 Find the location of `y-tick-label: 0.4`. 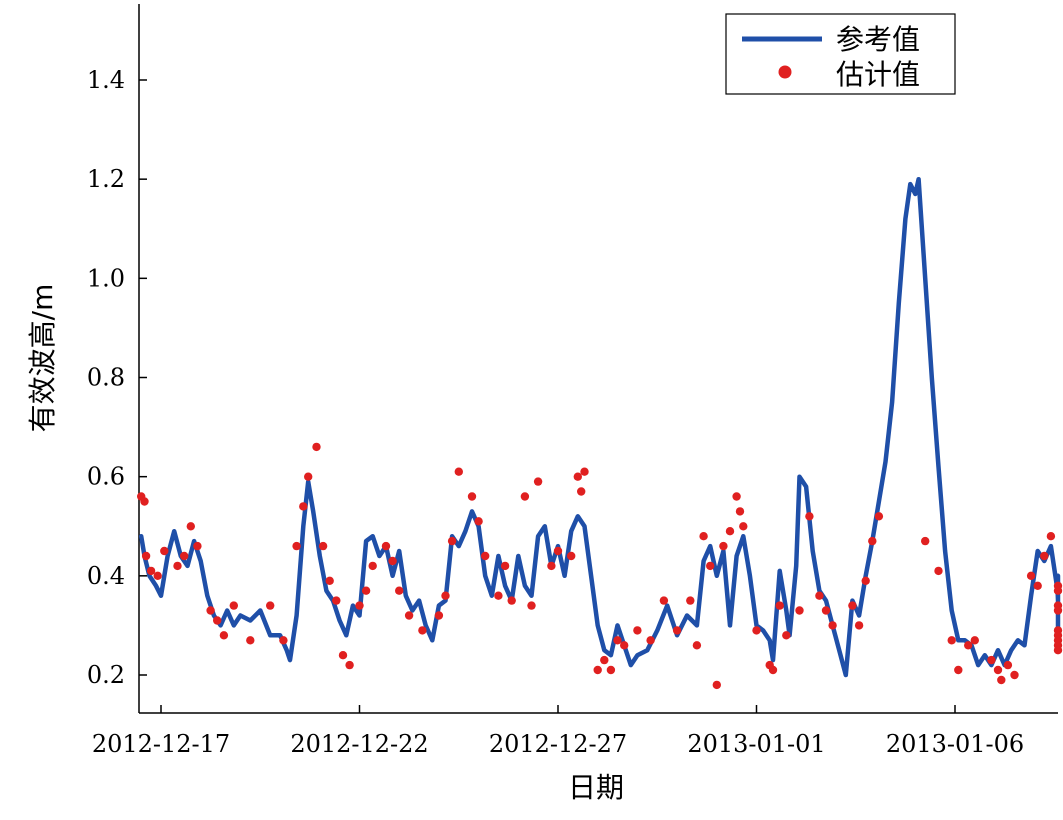

y-tick-label: 0.4 is located at coordinates (106, 576).